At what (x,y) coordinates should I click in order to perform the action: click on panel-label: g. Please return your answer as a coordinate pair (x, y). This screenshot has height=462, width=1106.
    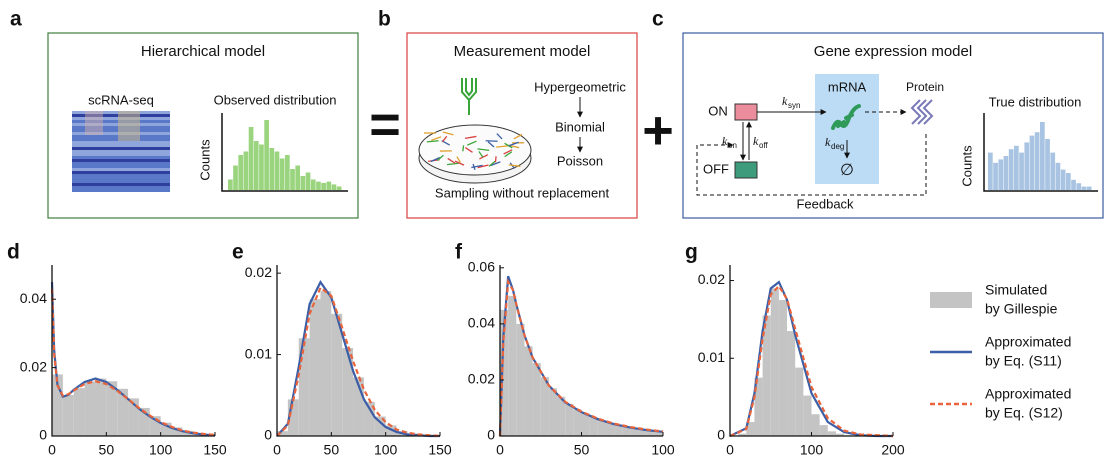
    Looking at the image, I should click on (691, 252).